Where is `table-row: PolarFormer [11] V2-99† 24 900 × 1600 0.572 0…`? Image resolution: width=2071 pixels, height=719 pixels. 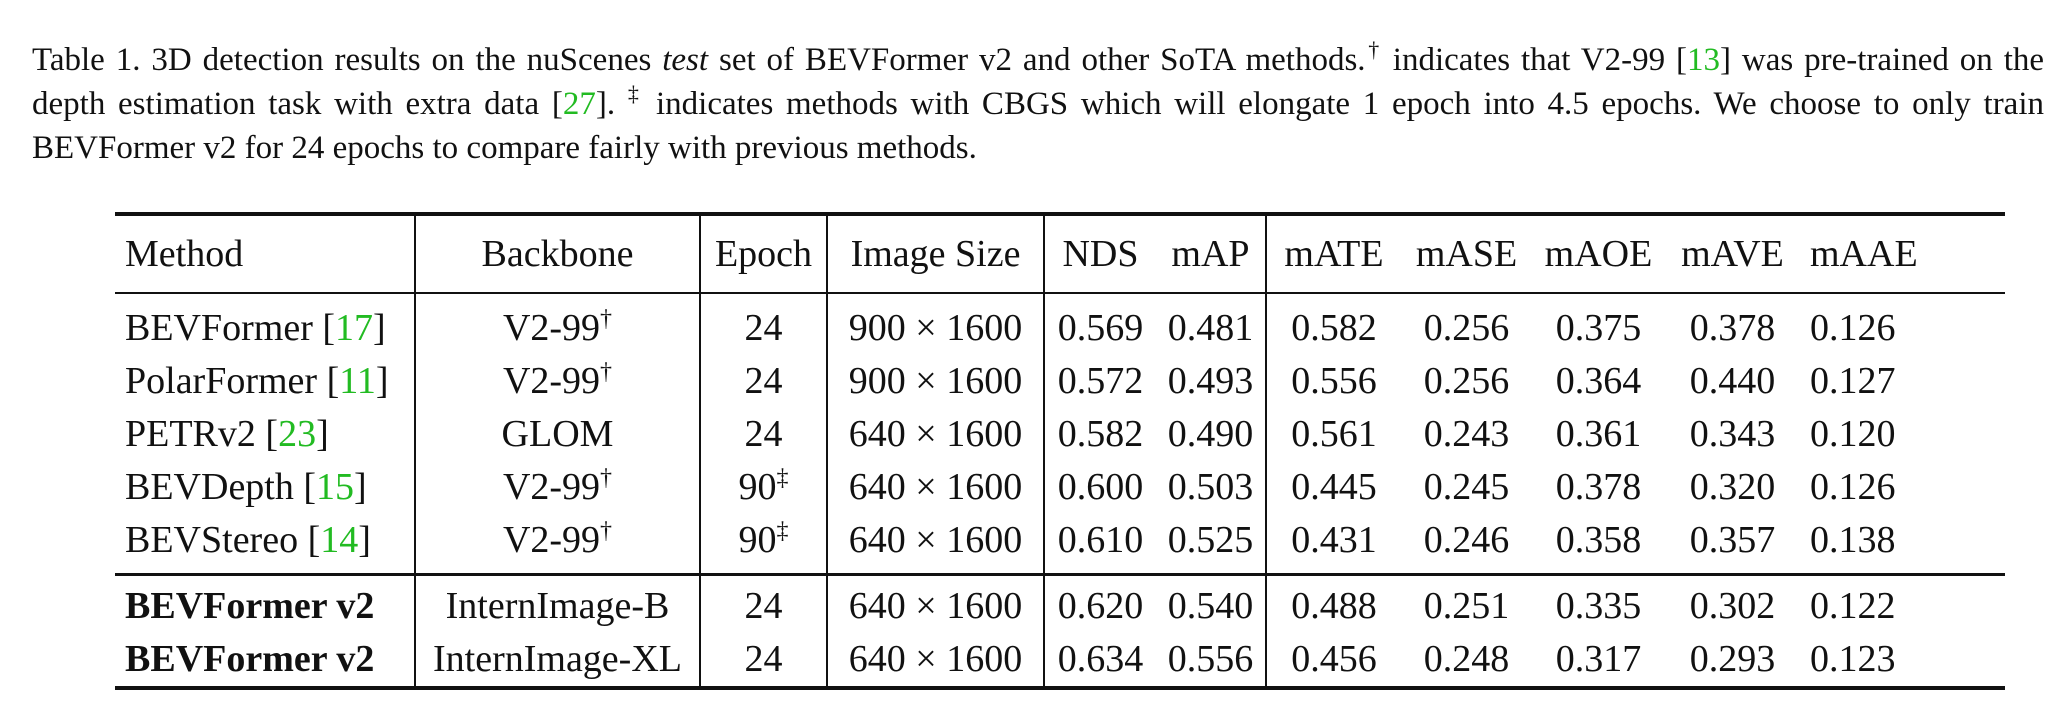
table-row: PolarFormer [11] V2-99† 24 900 × 1600 0.572 0… is located at coordinates (1060, 381).